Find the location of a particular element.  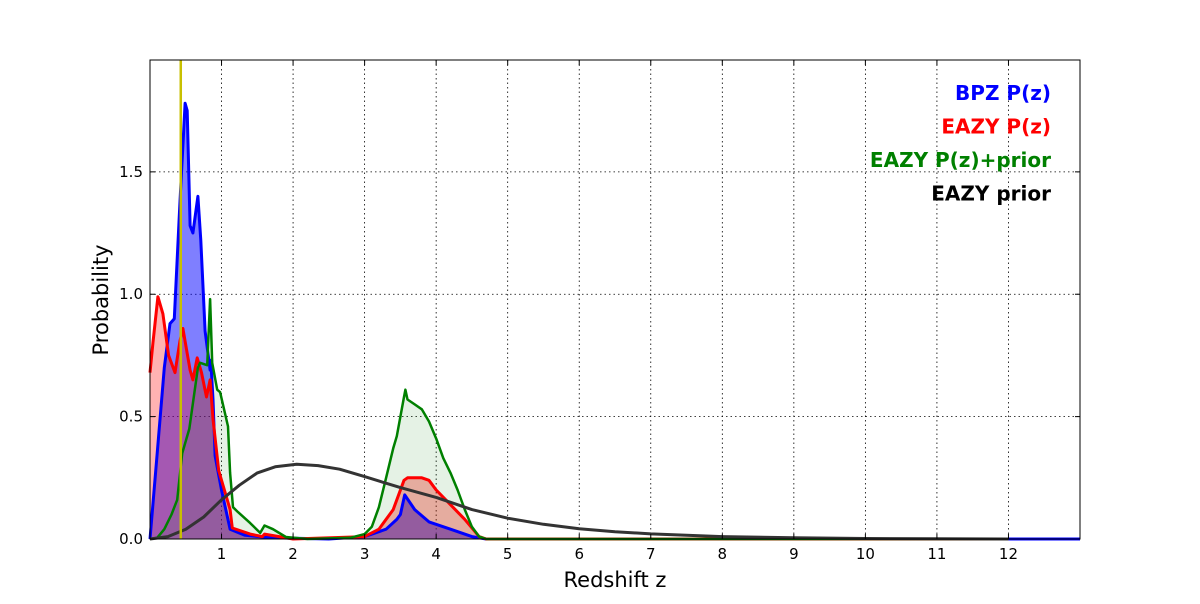

x-tick-label: 4 is located at coordinates (436, 554).